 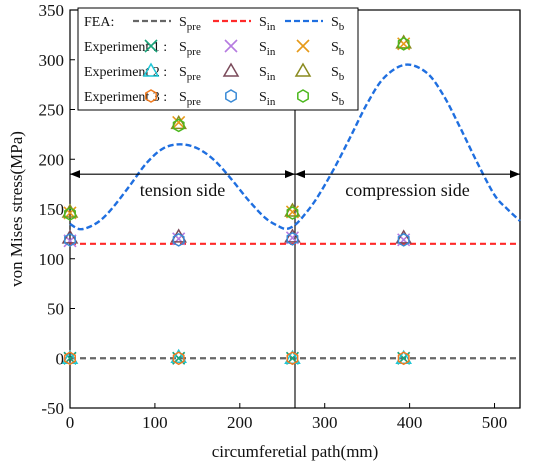 I want to click on y-tick-label: -50, so click(x=52, y=408).